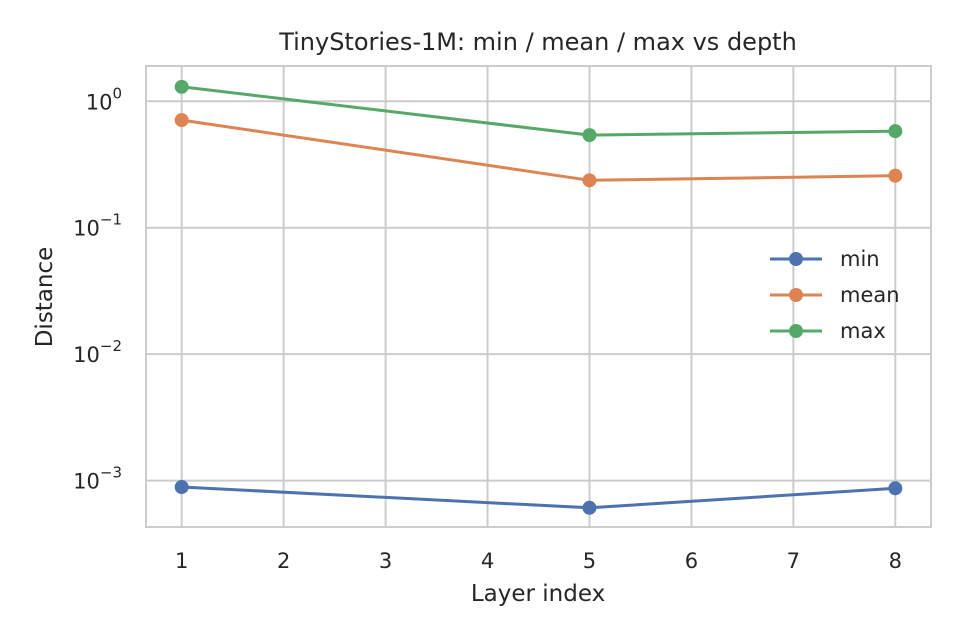 The height and width of the screenshot is (640, 960). I want to click on y-tick-label: 10⁰, so click(104, 99).